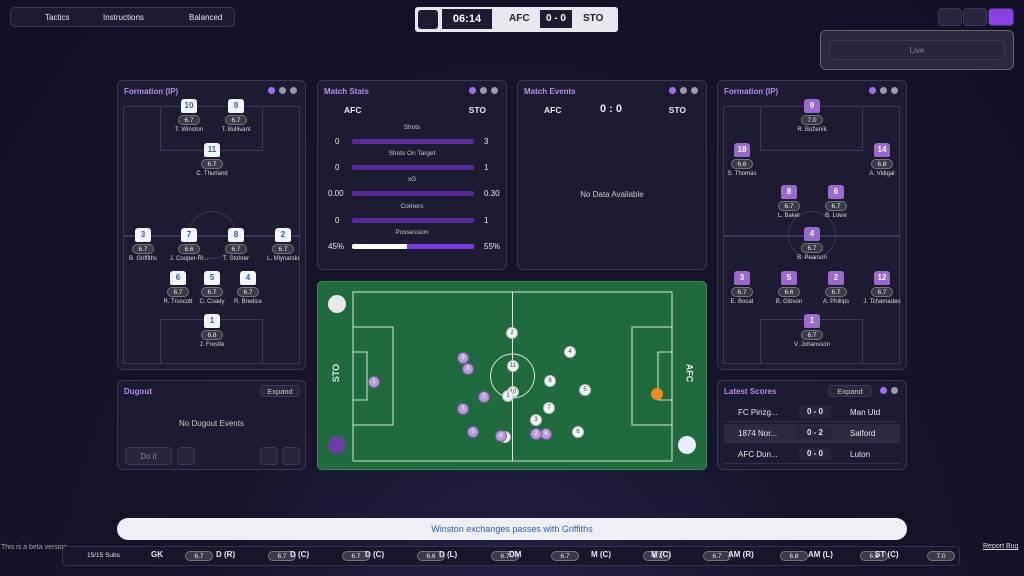 This screenshot has height=576, width=1024. I want to click on player-name: C. Thurland, so click(212, 174).